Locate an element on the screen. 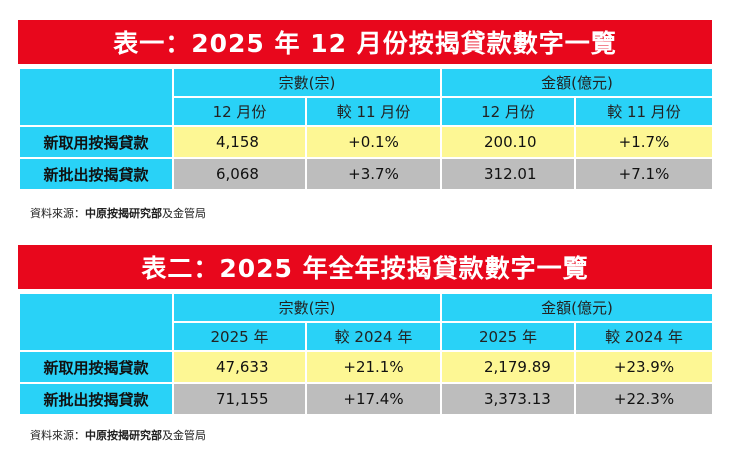 The image size is (729, 449). source-note-1: 資料來源：中原按揭研究部及金管局 is located at coordinates (118, 213).